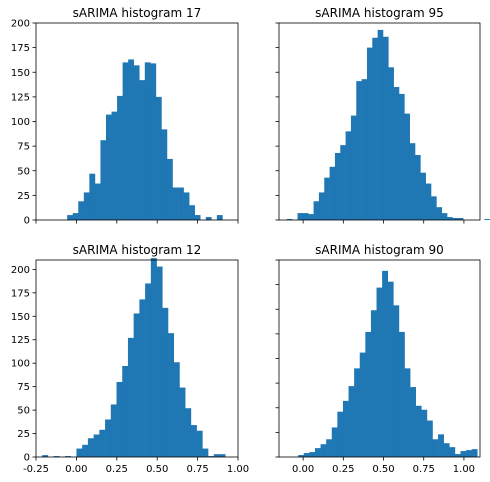 The height and width of the screenshot is (482, 490). What do you see at coordinates (20, 97) in the screenshot?
I see `y-tick-label: 125` at bounding box center [20, 97].